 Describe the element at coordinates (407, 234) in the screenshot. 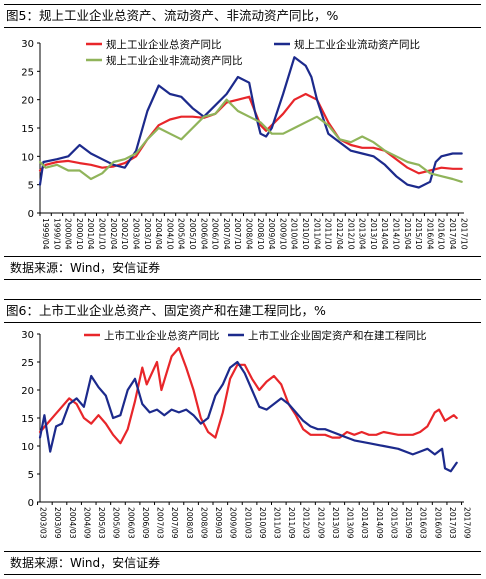

I see `x-tick-label: 2015/04` at that location.